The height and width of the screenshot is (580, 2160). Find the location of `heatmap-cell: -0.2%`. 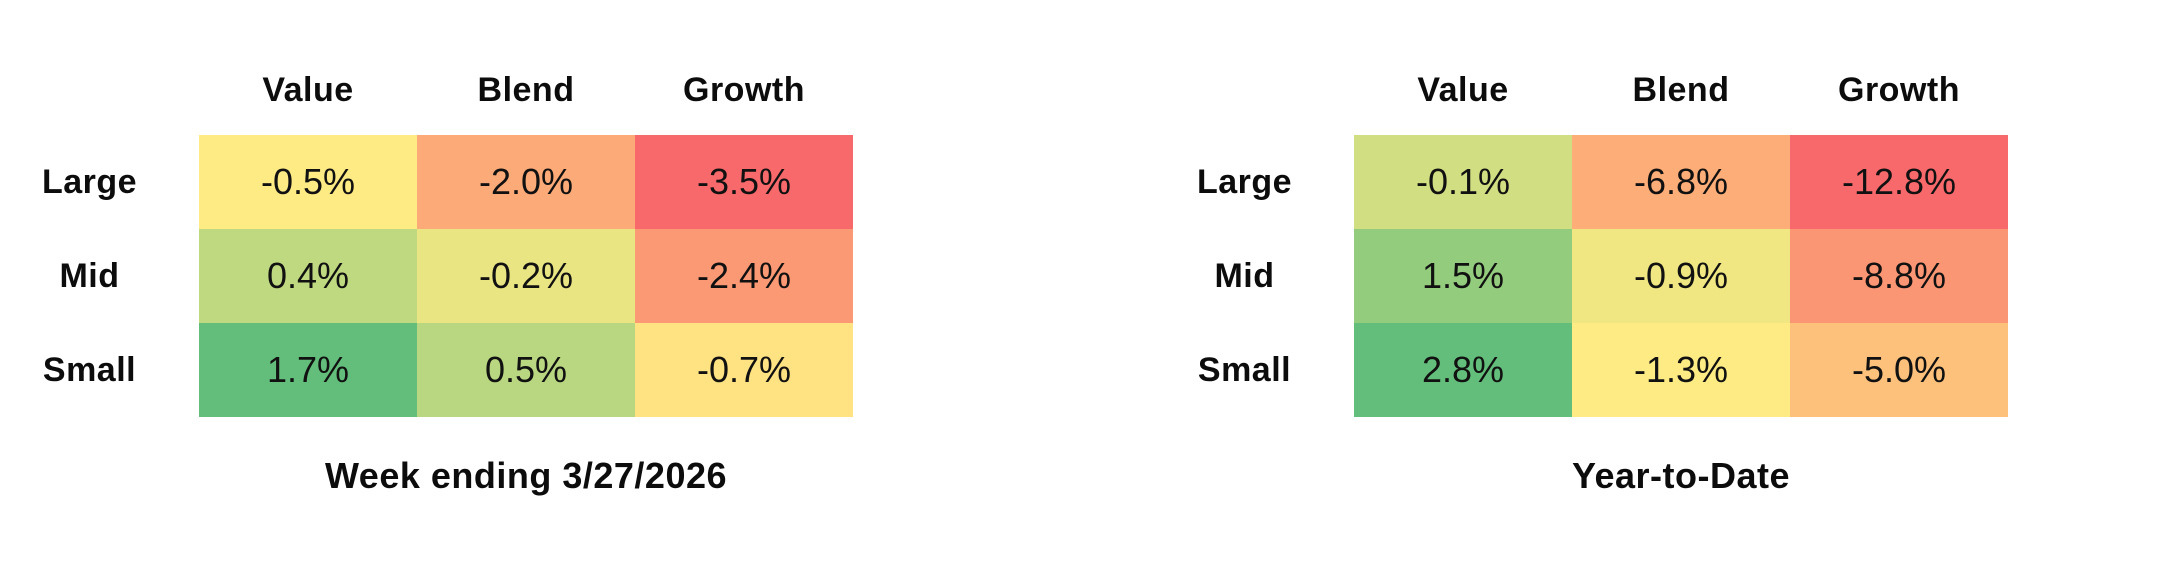

heatmap-cell: -0.2% is located at coordinates (526, 276).